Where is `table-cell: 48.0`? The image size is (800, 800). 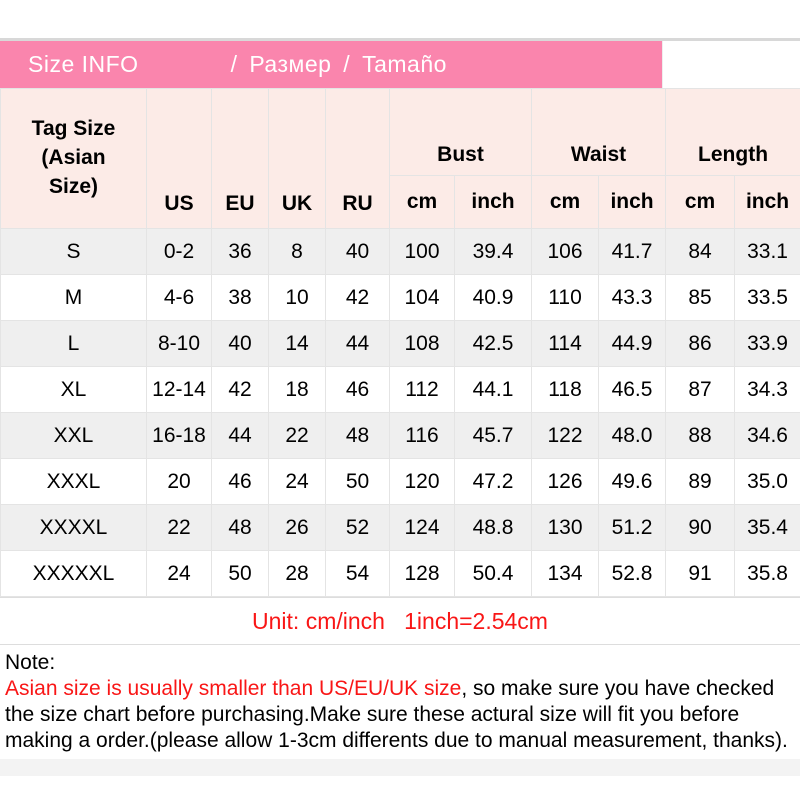 table-cell: 48.0 is located at coordinates (632, 435).